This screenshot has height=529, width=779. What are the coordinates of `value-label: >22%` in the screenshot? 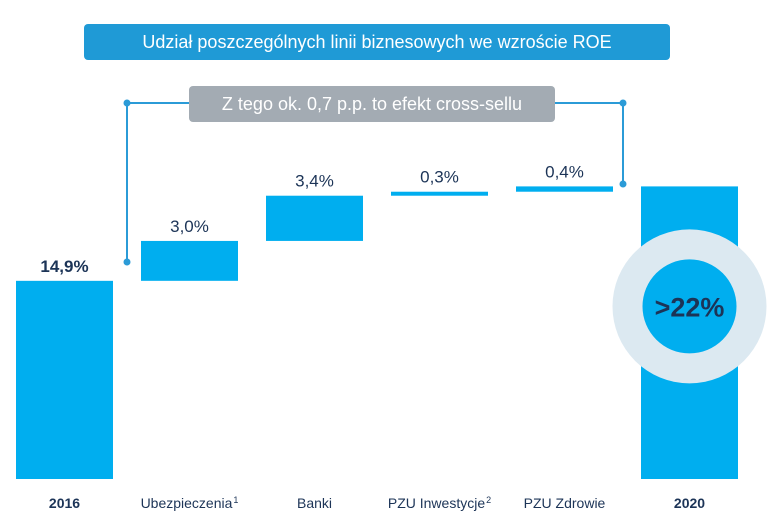 It's located at (690, 307).